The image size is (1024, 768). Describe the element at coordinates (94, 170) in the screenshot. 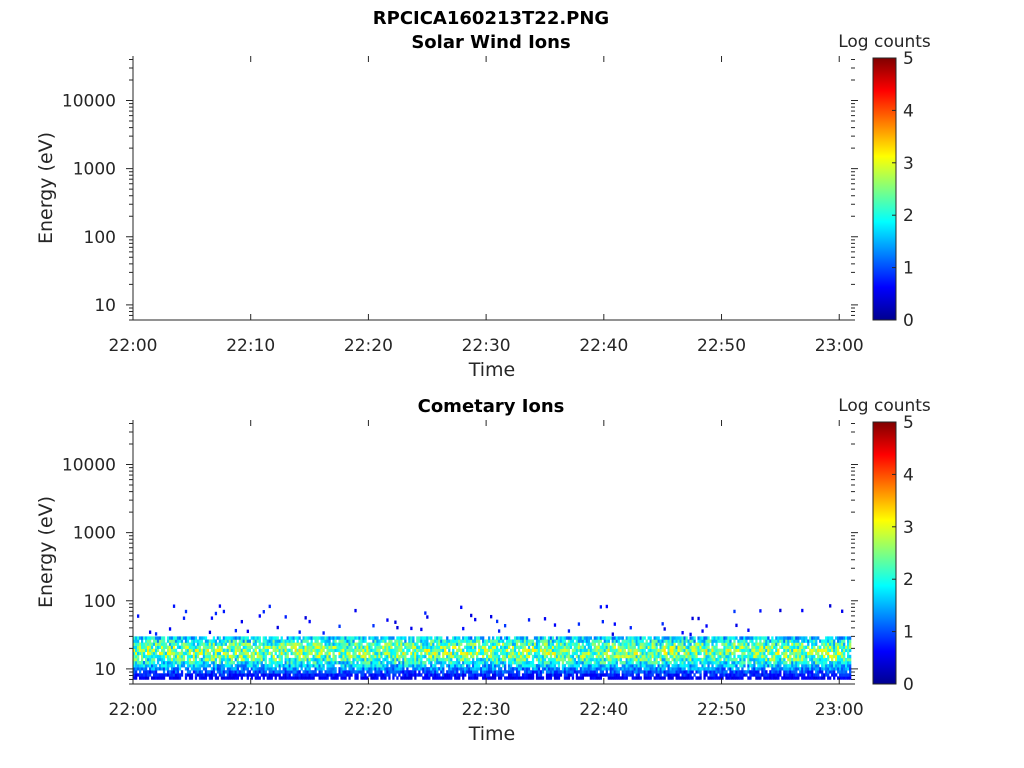

I see `y-tick-label: 1000` at that location.